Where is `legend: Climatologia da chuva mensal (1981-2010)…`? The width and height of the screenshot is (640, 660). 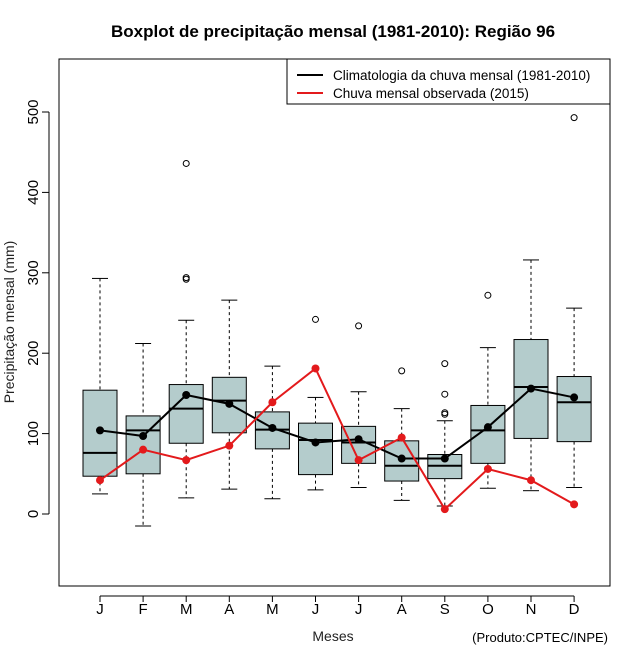
legend: Climatologia da chuva mensal (1981-2010)… is located at coordinates (448, 81).